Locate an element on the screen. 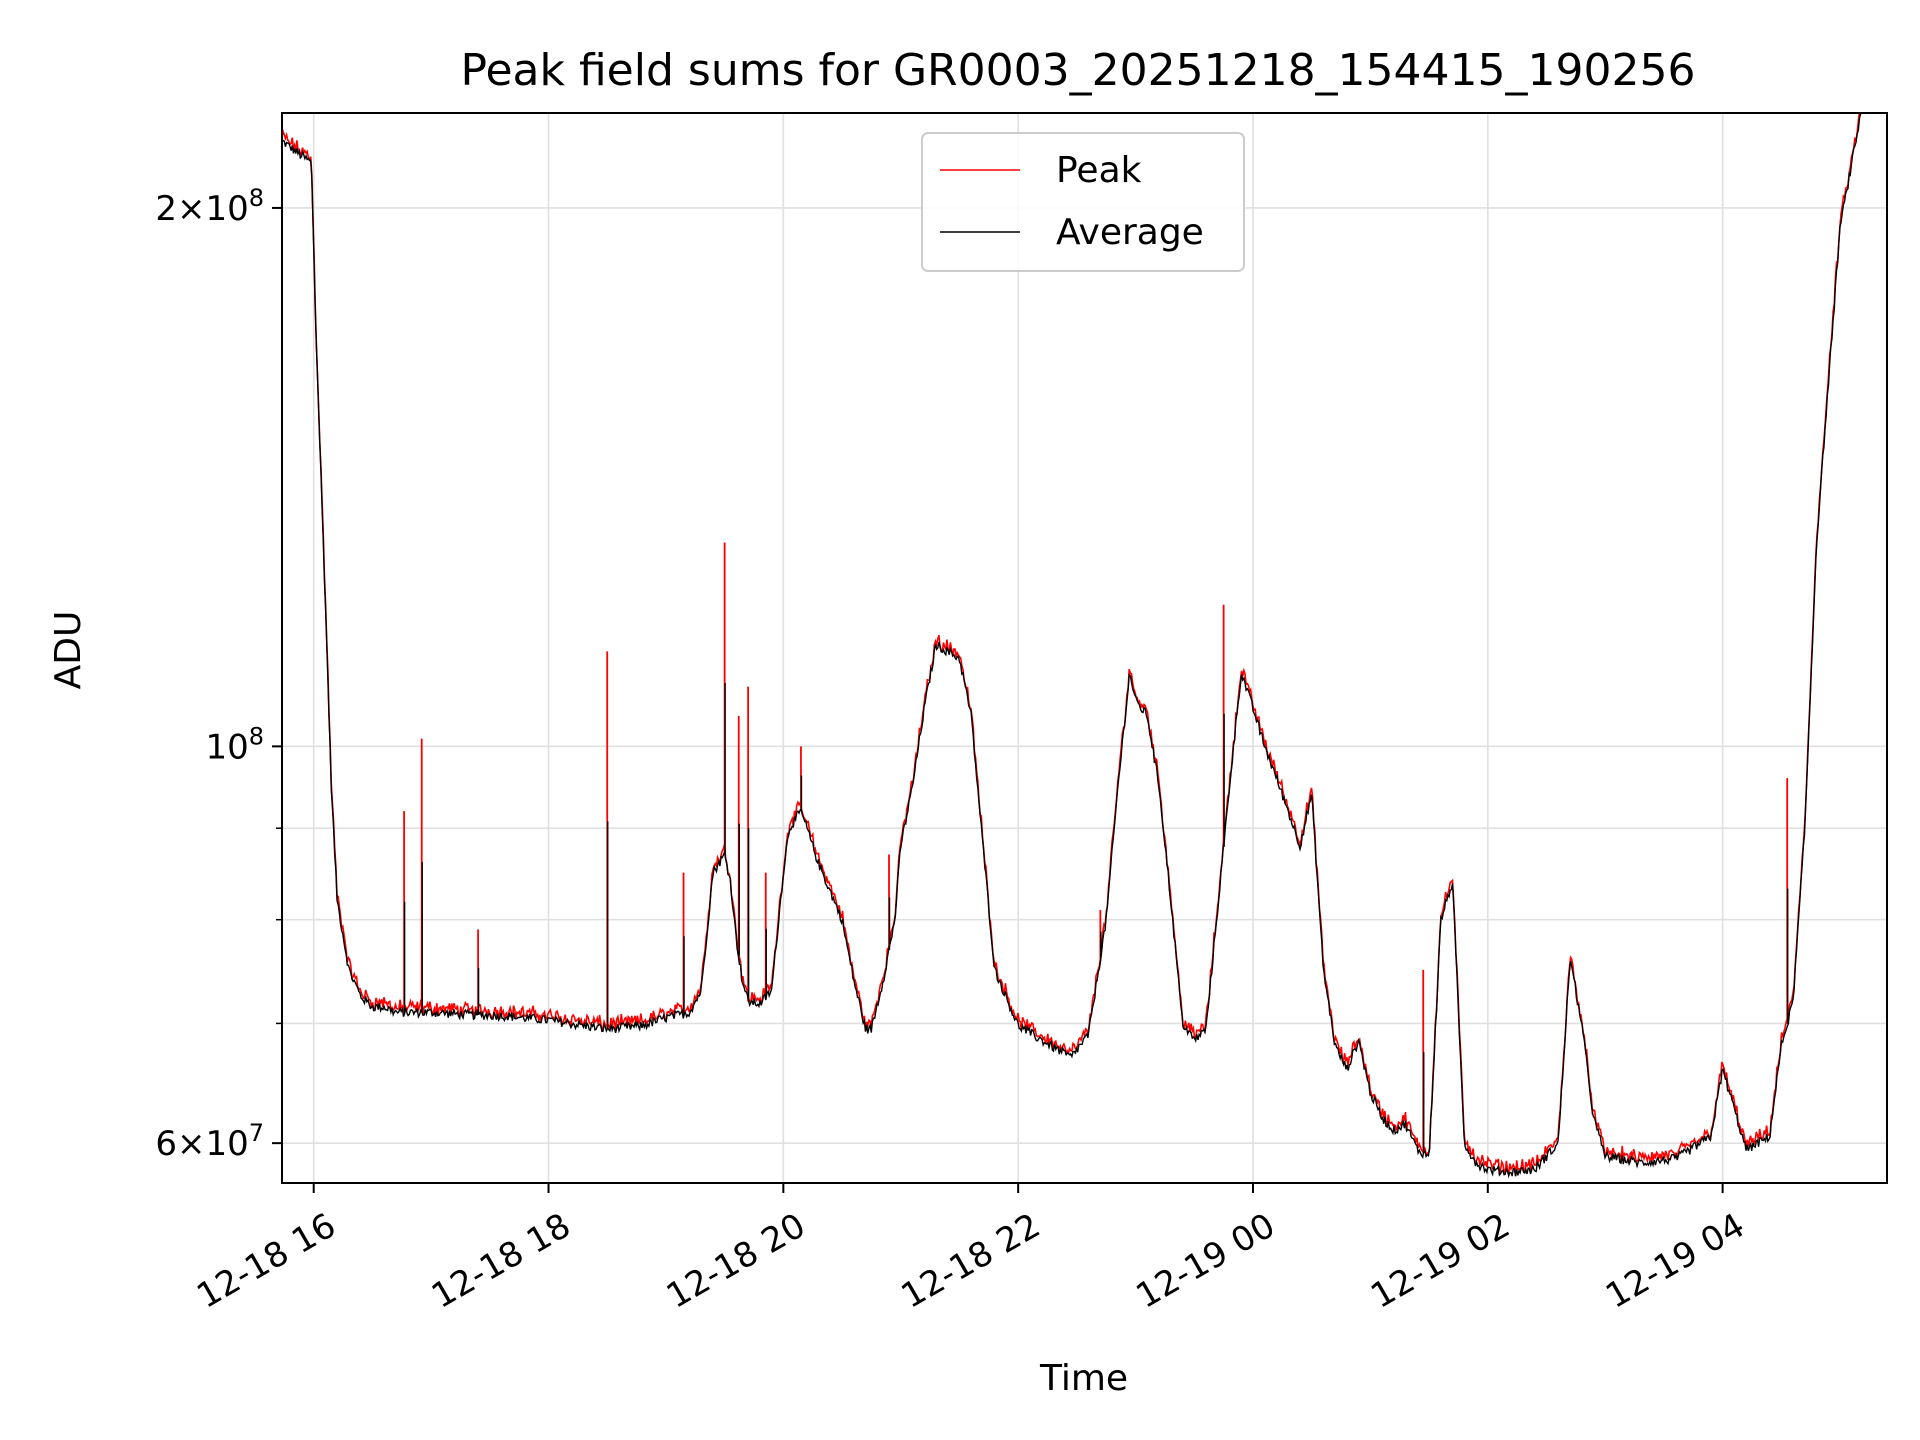  x-tick-label: 12-18 22 is located at coordinates (971, 1261).